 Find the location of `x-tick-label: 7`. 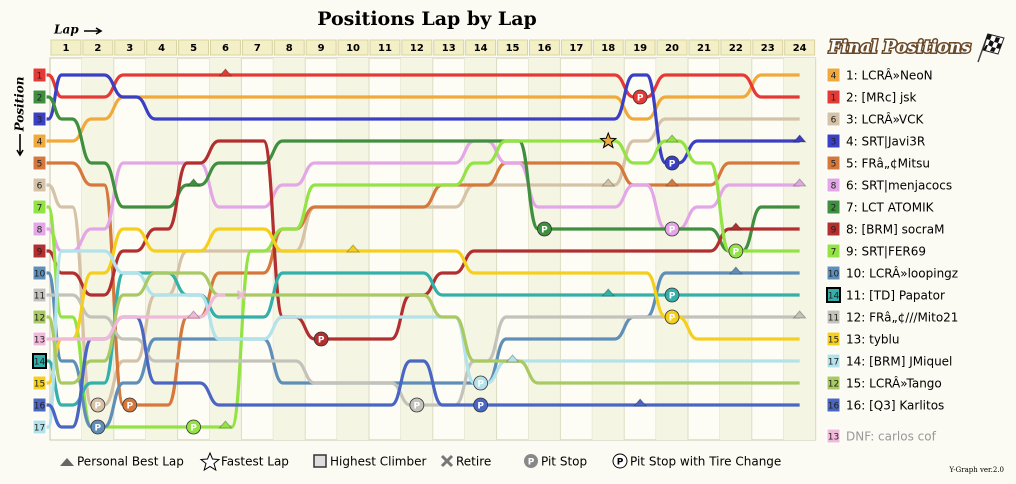

x-tick-label: 7 is located at coordinates (257, 48).